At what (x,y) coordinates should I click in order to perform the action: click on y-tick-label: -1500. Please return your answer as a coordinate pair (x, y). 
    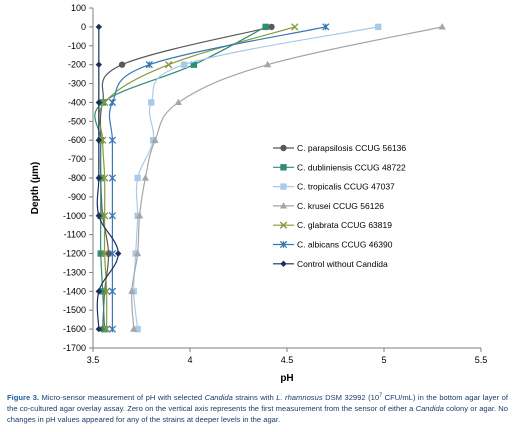
    Looking at the image, I should click on (74, 310).